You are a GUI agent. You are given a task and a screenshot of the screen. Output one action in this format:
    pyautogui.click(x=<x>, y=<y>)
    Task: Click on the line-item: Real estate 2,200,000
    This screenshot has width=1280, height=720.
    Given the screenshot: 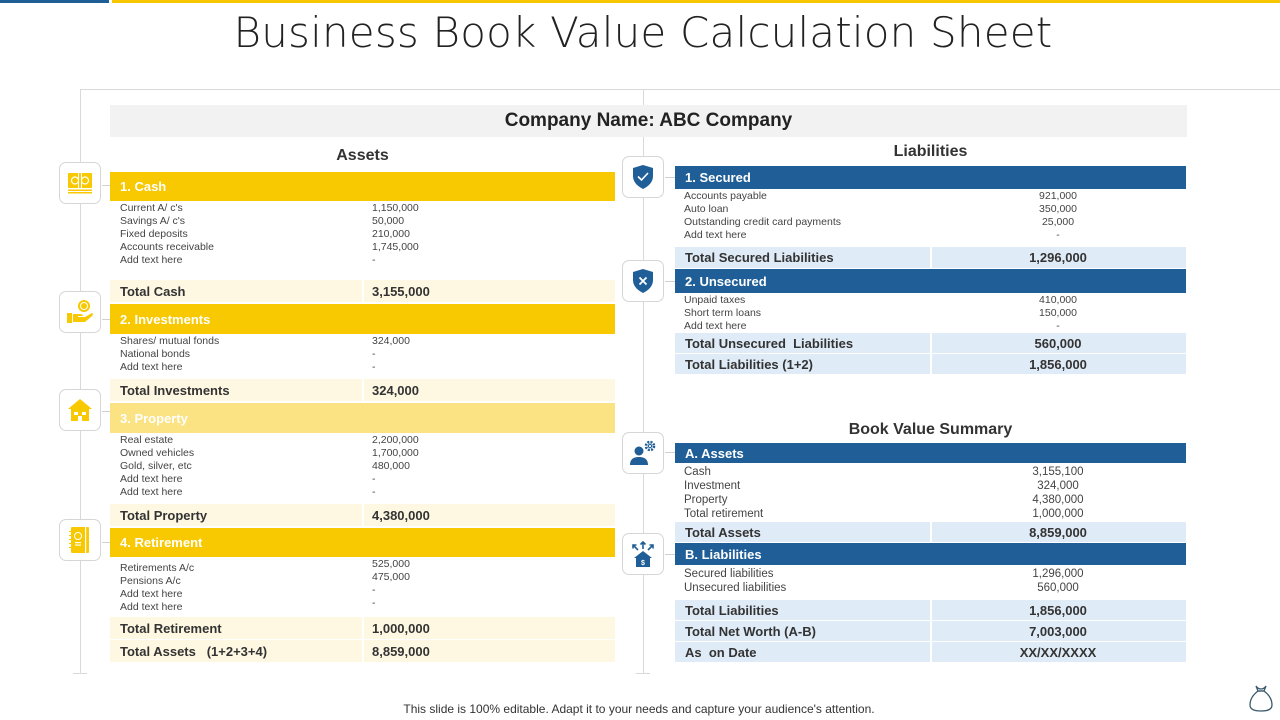 What is the action you would take?
    pyautogui.click(x=269, y=440)
    